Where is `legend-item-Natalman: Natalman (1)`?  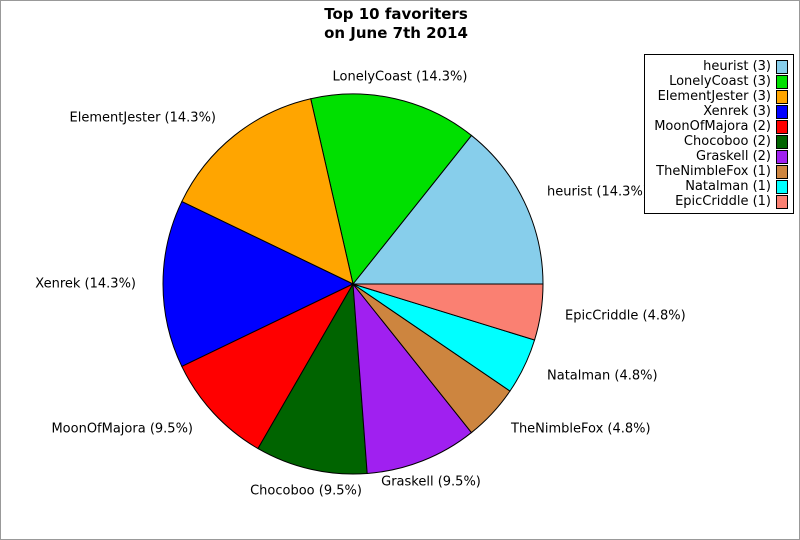 legend-item-Natalman: Natalman (1) is located at coordinates (719, 186).